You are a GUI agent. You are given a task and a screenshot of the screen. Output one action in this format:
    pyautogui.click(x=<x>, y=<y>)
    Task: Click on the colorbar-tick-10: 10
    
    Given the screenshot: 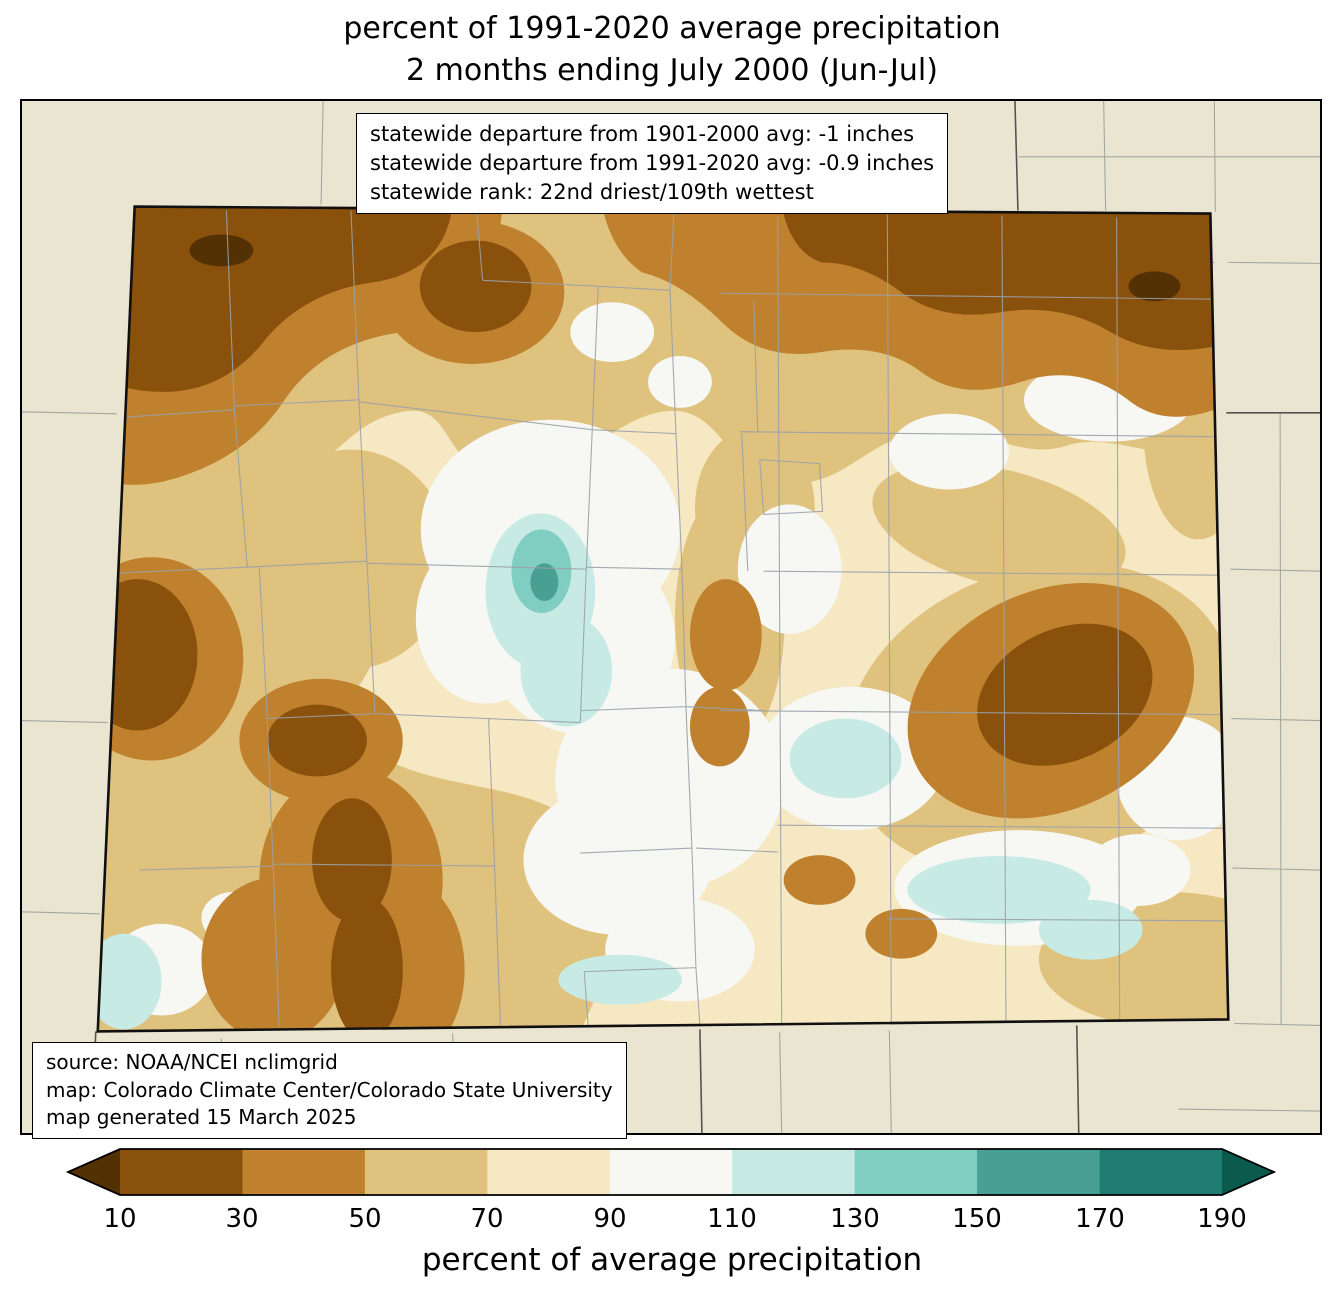 What is the action you would take?
    pyautogui.click(x=120, y=1219)
    